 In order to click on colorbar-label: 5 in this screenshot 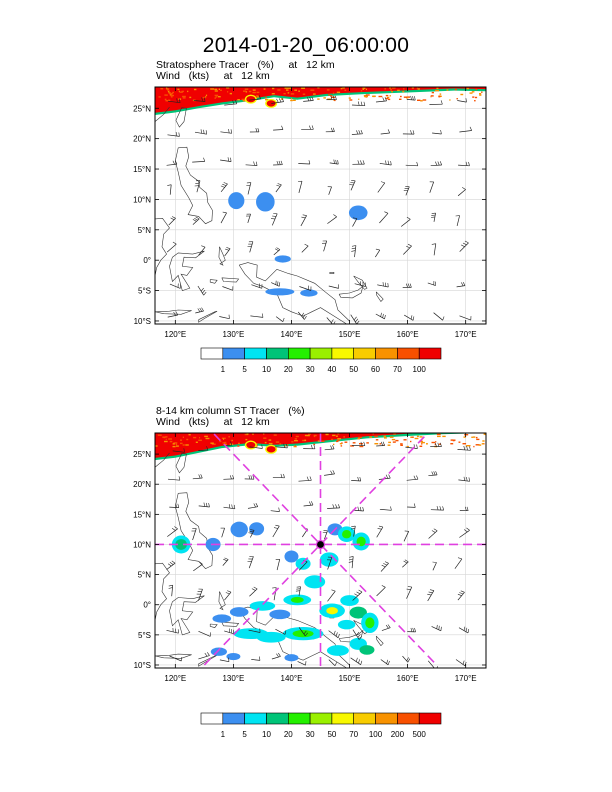, I will do `click(244, 734)`.